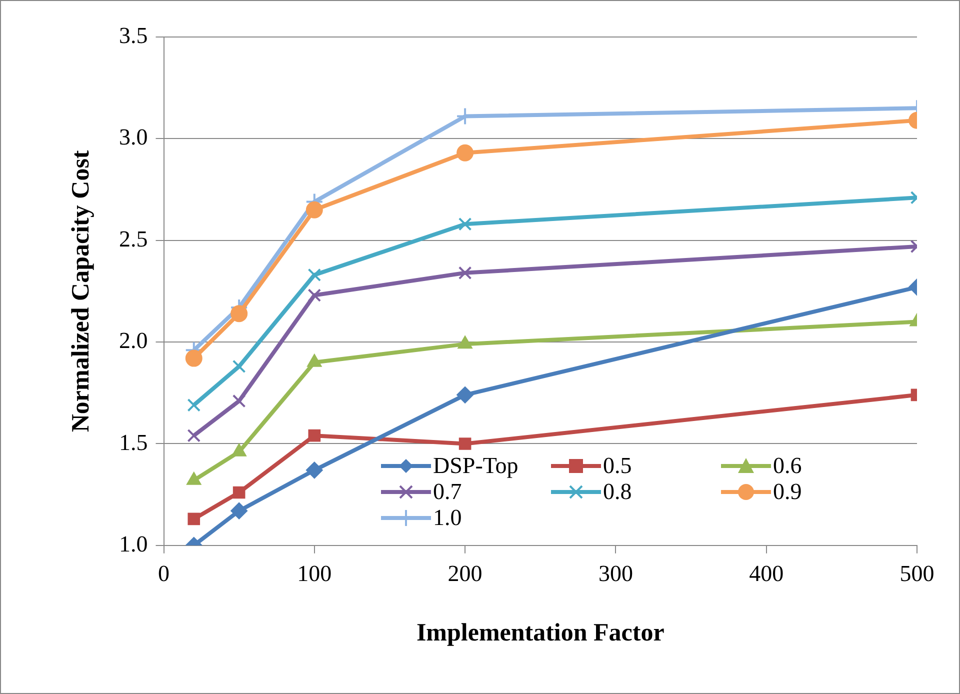 This screenshot has width=960, height=694. I want to click on legend-label: 0.5, so click(617, 466).